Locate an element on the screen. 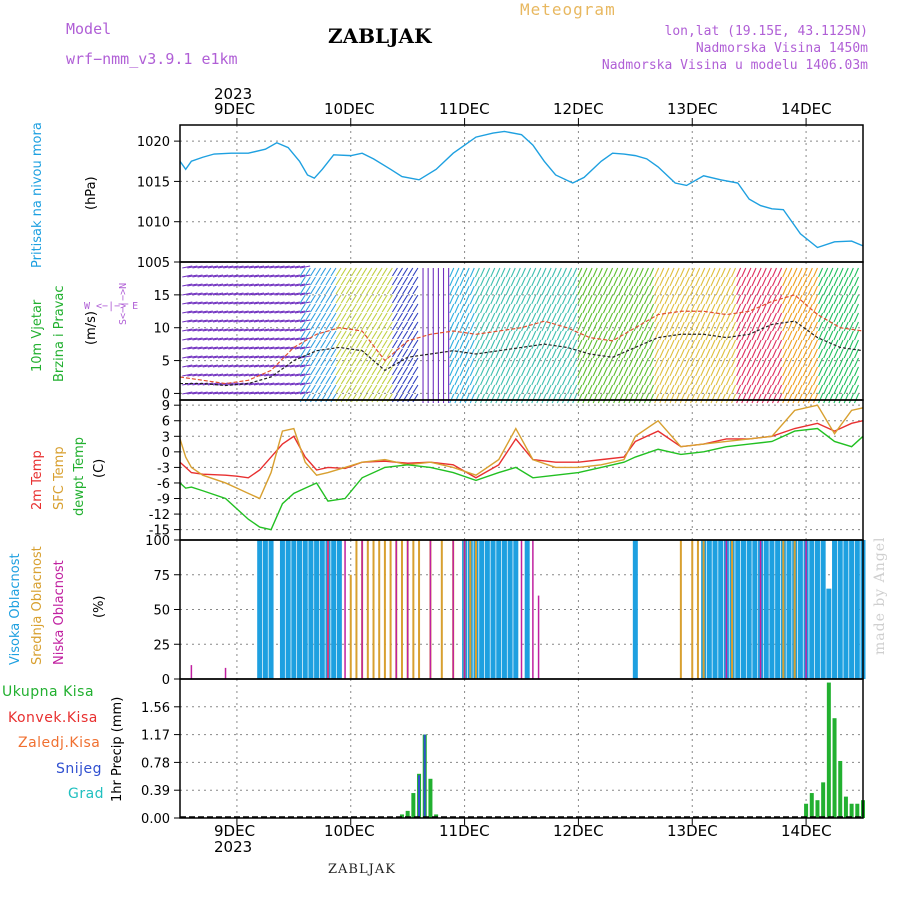 This screenshot has width=900, height=900. high-cloud-bar is located at coordinates (499, 609).